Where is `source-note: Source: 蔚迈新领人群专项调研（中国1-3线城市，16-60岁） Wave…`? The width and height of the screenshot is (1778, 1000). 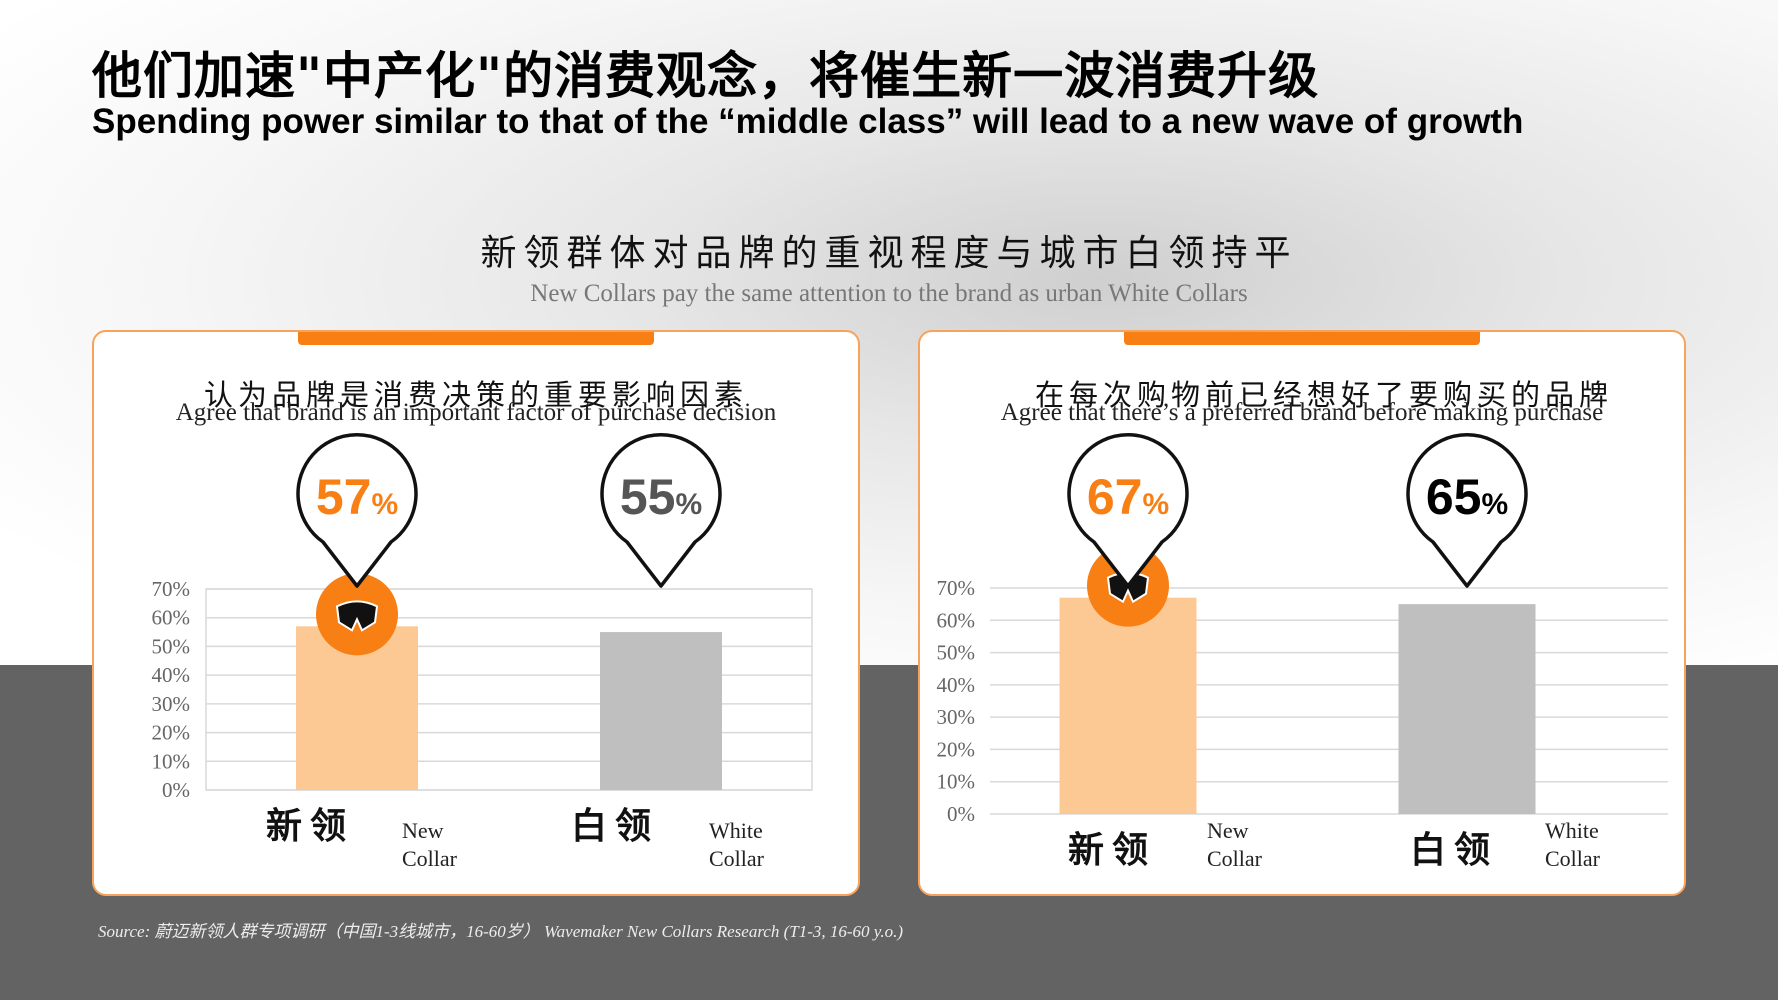
source-note: Source: 蔚迈新领人群专项调研（中国1-3线城市，16-60岁） Wave… is located at coordinates (501, 931).